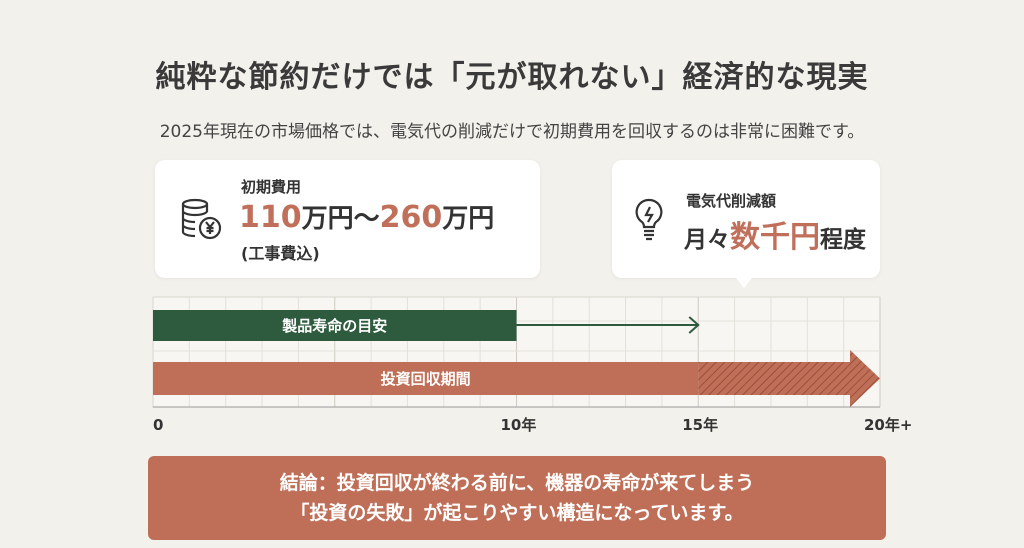 This screenshot has height=548, width=1024. What do you see at coordinates (649, 219) in the screenshot?
I see `lightbulb-bolt-icon` at bounding box center [649, 219].